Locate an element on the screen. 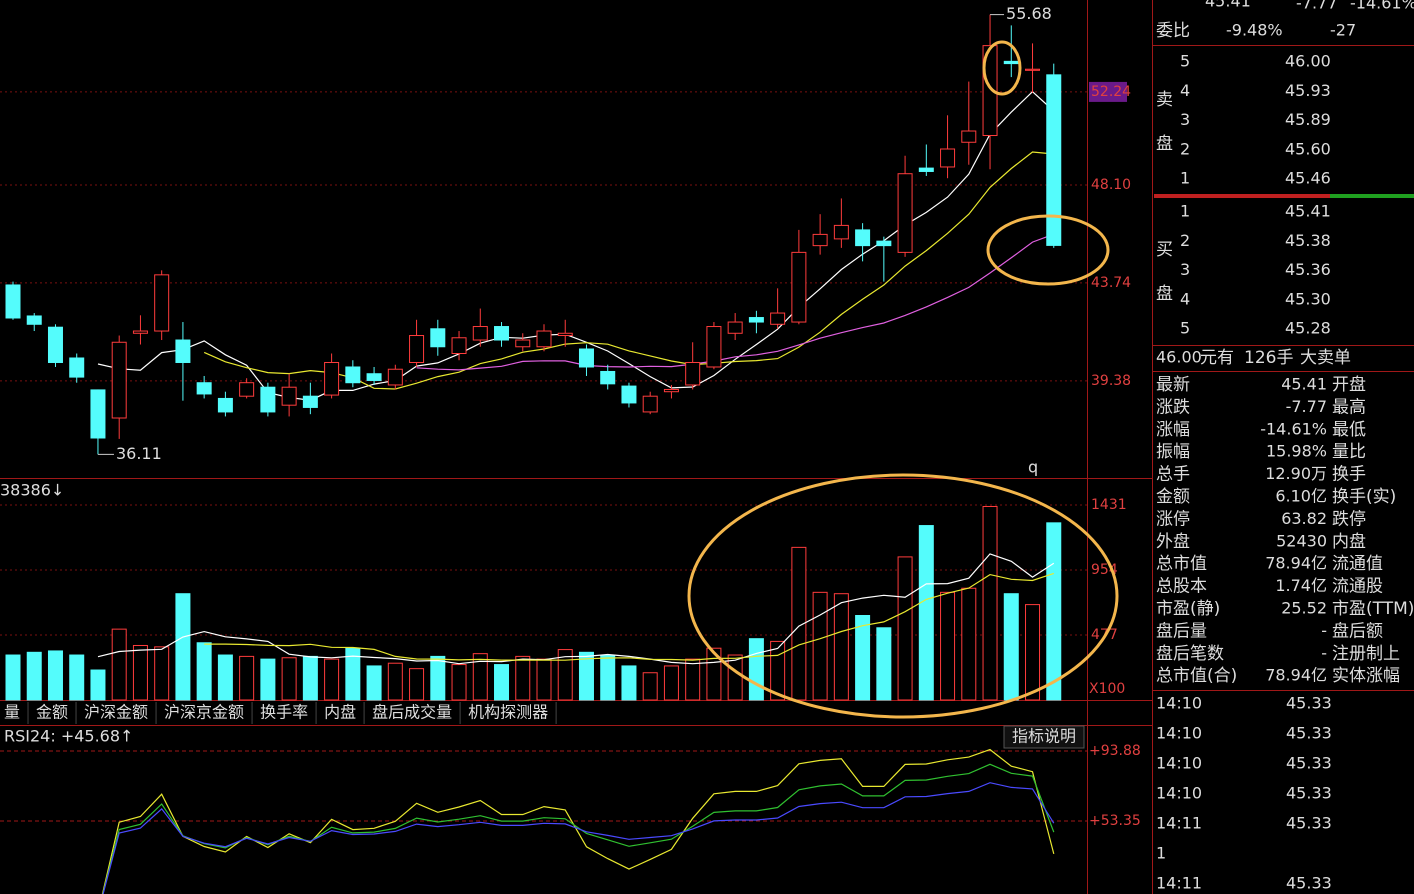 This screenshot has height=894, width=1414. indicator-button is located at coordinates (1044, 737).